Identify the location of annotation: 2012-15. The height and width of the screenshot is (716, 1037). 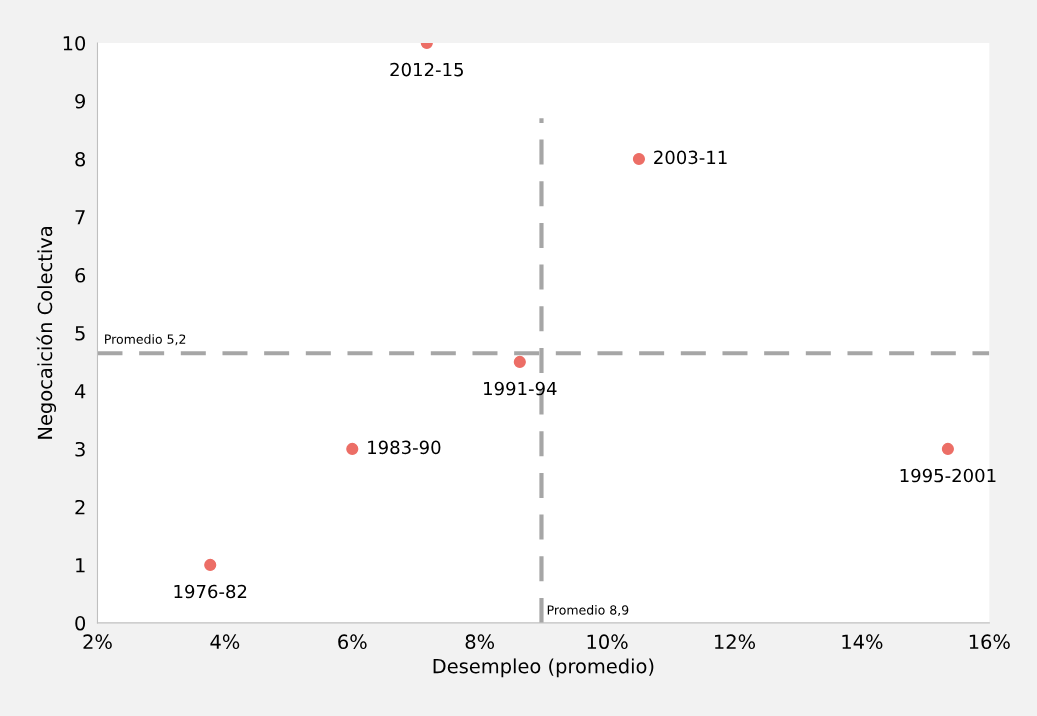
(426, 69).